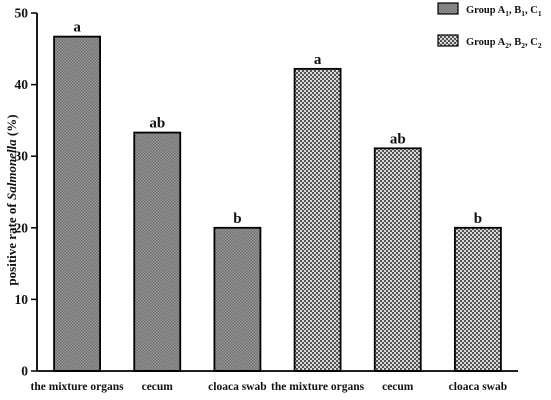 Image resolution: width=551 pixels, height=400 pixels. What do you see at coordinates (11, 169) in the screenshot?
I see `y-axis-label-italic: Salmonella` at bounding box center [11, 169].